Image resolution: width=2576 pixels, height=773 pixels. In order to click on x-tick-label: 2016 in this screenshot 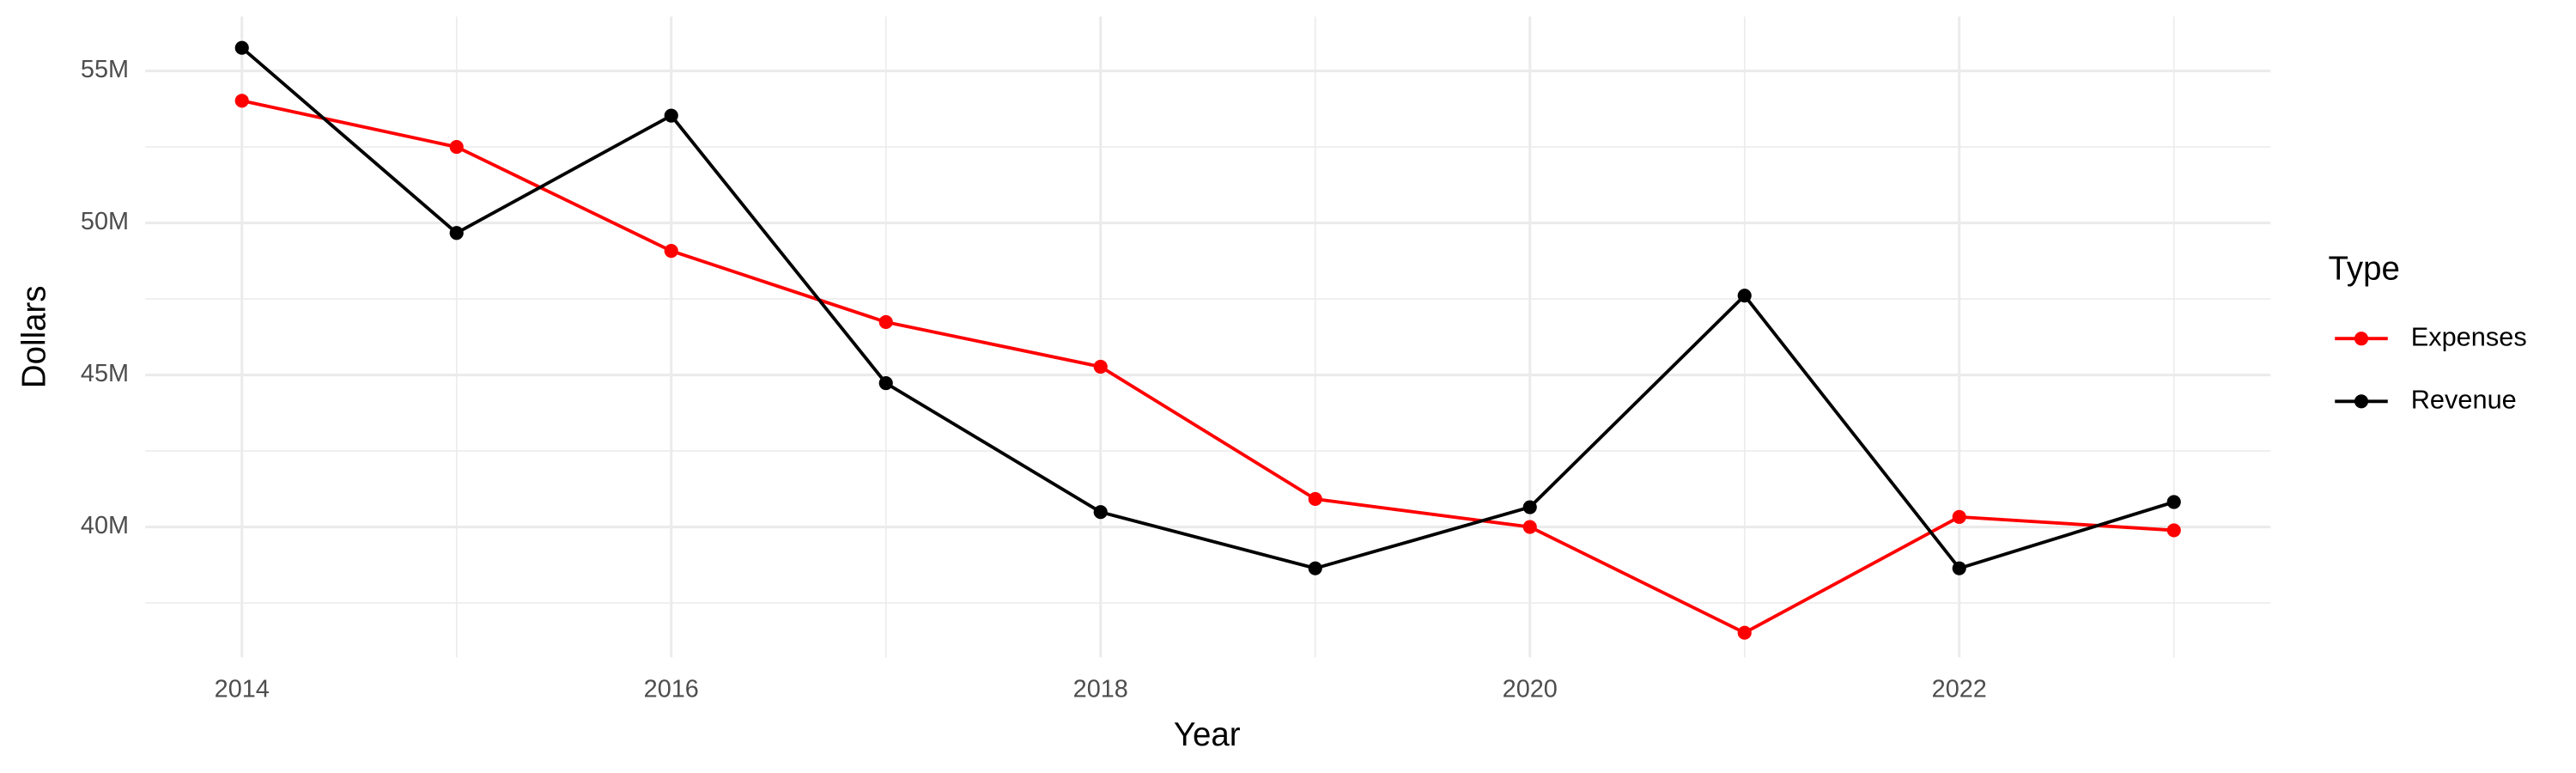, I will do `click(671, 689)`.